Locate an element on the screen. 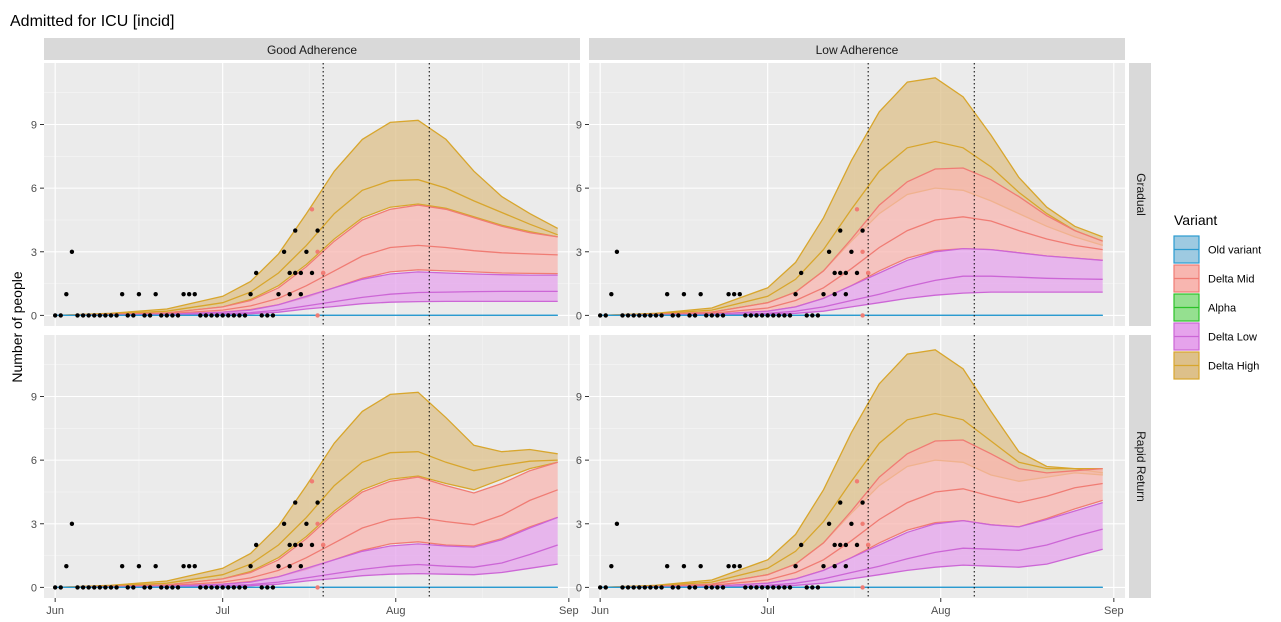 The width and height of the screenshot is (1281, 622). legend-item-old-variant: Old variant is located at coordinates (1217, 249).